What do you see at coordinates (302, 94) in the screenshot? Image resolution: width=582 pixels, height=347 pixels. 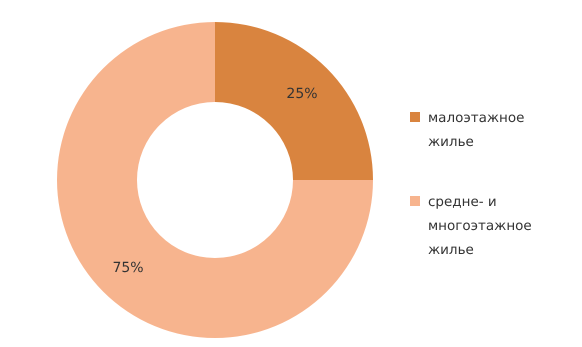 I see `data-label: 25%` at bounding box center [302, 94].